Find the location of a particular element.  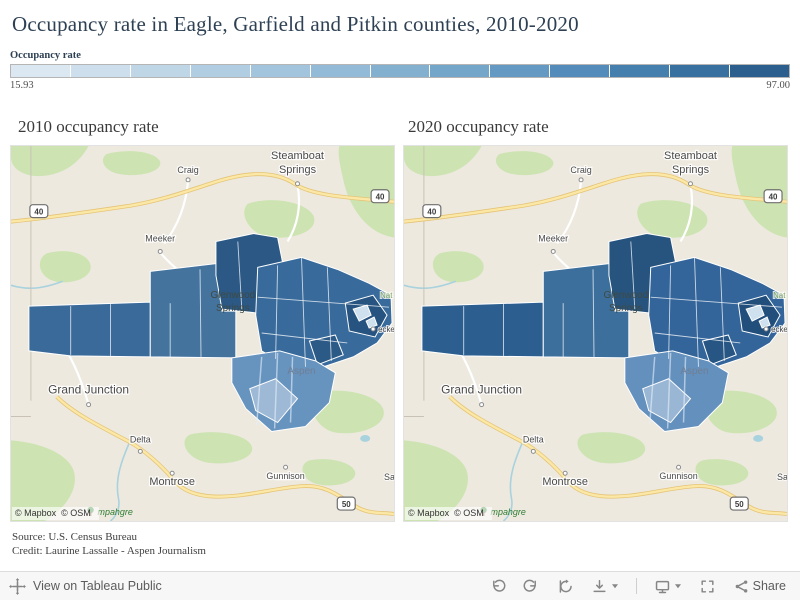

legend-max-value: 97.00 is located at coordinates (778, 85).